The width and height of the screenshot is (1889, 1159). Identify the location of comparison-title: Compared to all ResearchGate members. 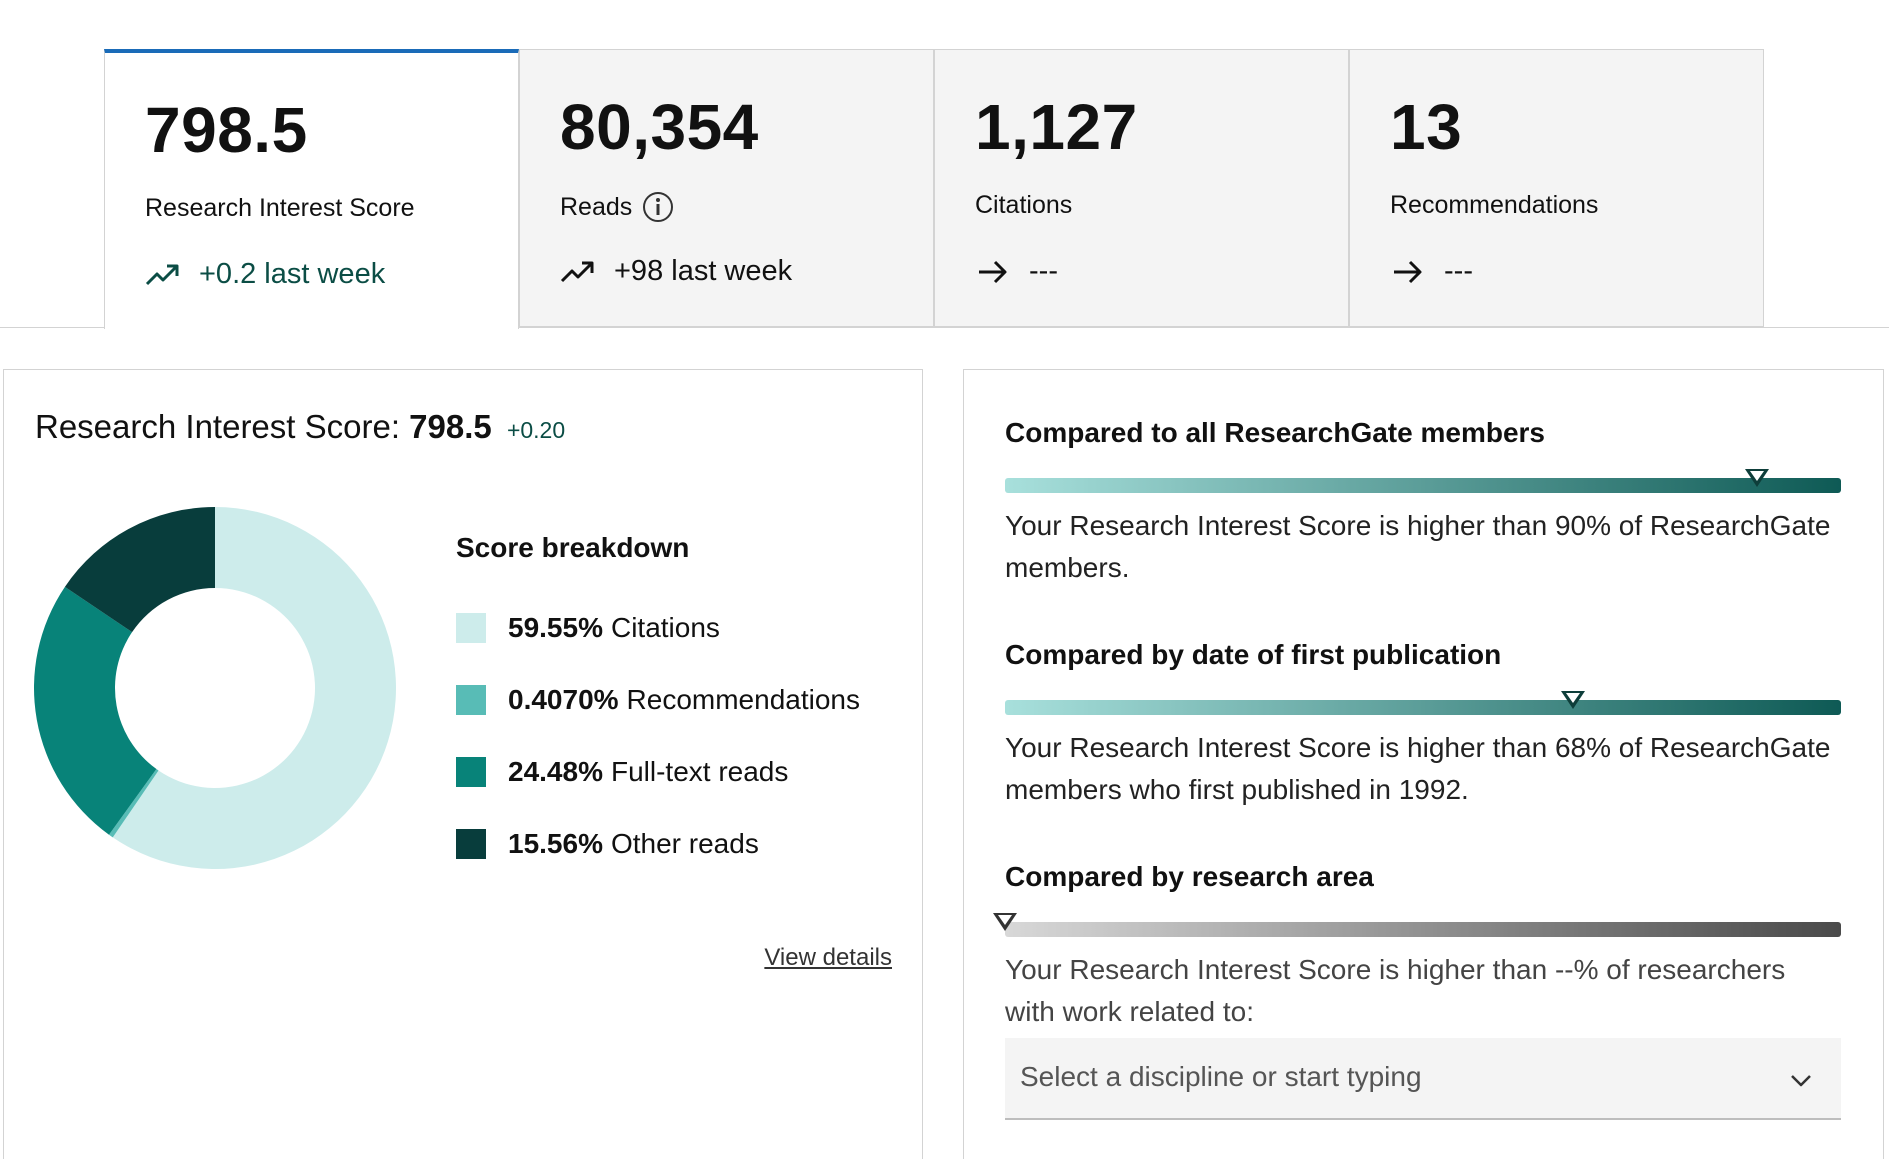
(1275, 432).